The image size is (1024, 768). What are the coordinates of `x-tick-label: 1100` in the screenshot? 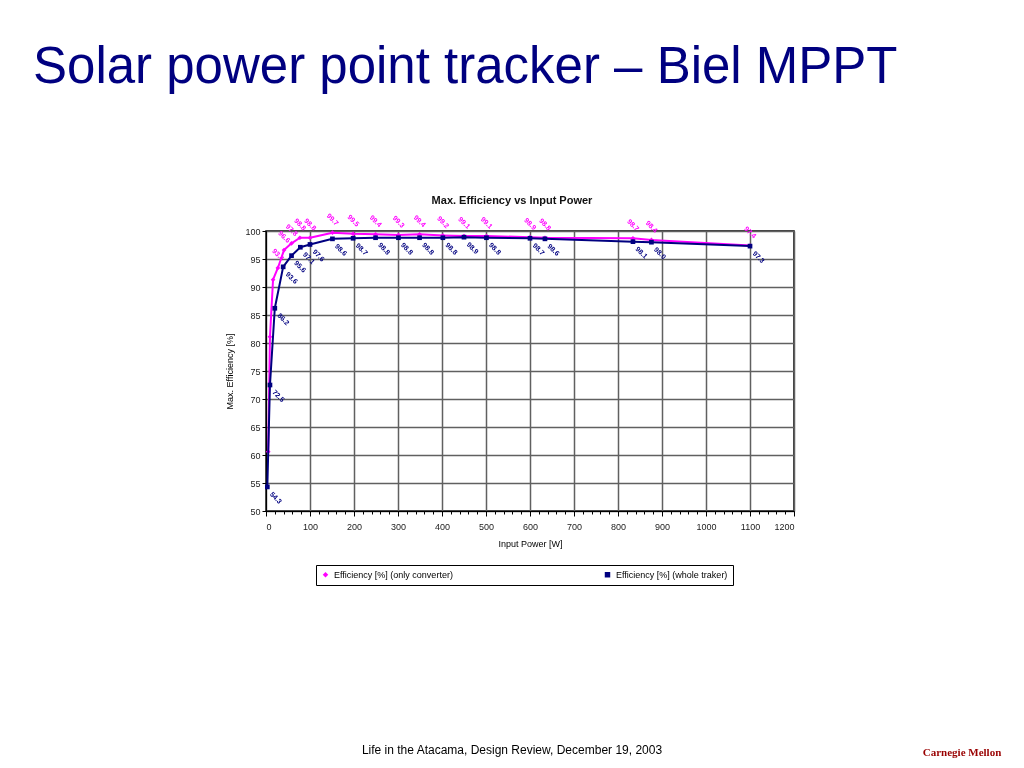 It's located at (750, 526).